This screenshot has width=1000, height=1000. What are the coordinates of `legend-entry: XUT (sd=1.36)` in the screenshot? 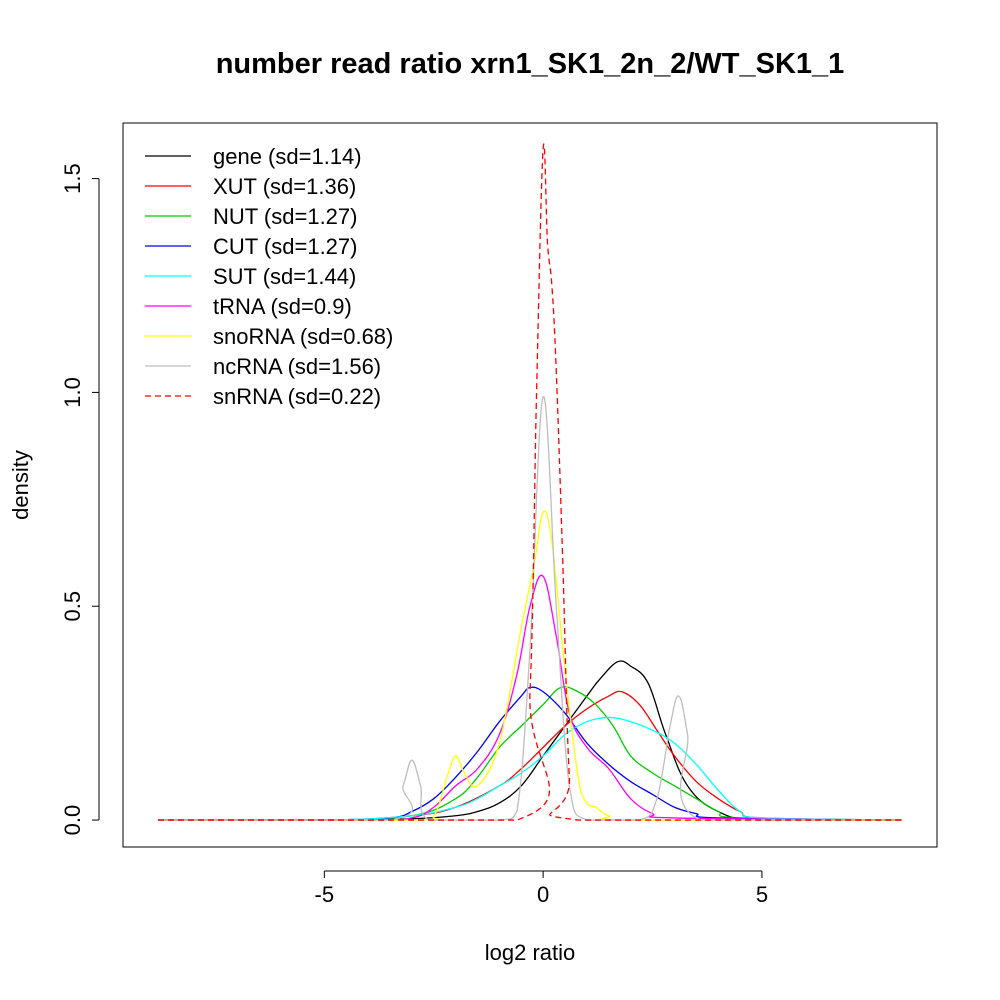 It's located at (284, 186).